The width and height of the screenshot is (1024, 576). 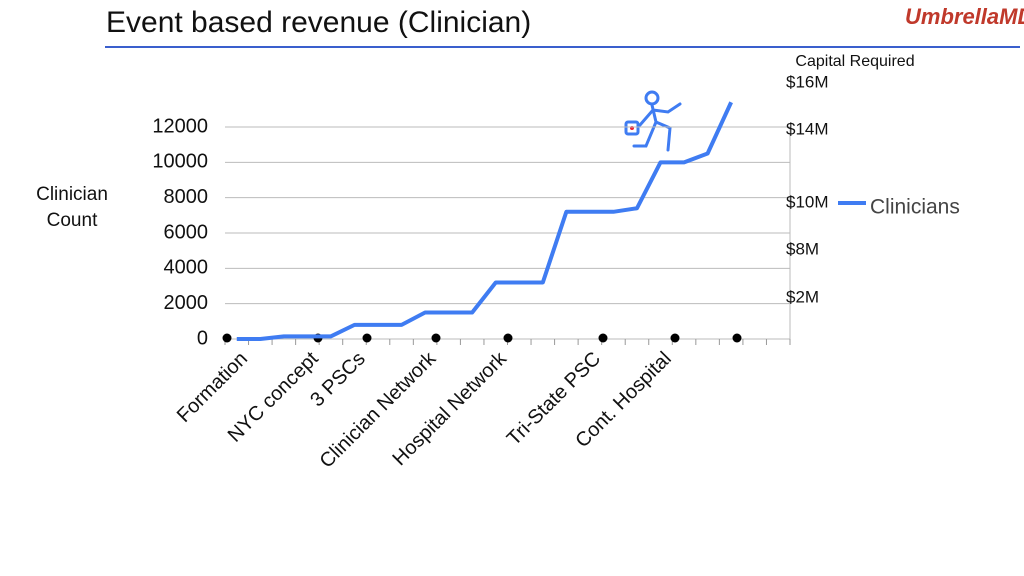 What do you see at coordinates (379, 410) in the screenshot?
I see `x-tick-label: Clinician Network` at bounding box center [379, 410].